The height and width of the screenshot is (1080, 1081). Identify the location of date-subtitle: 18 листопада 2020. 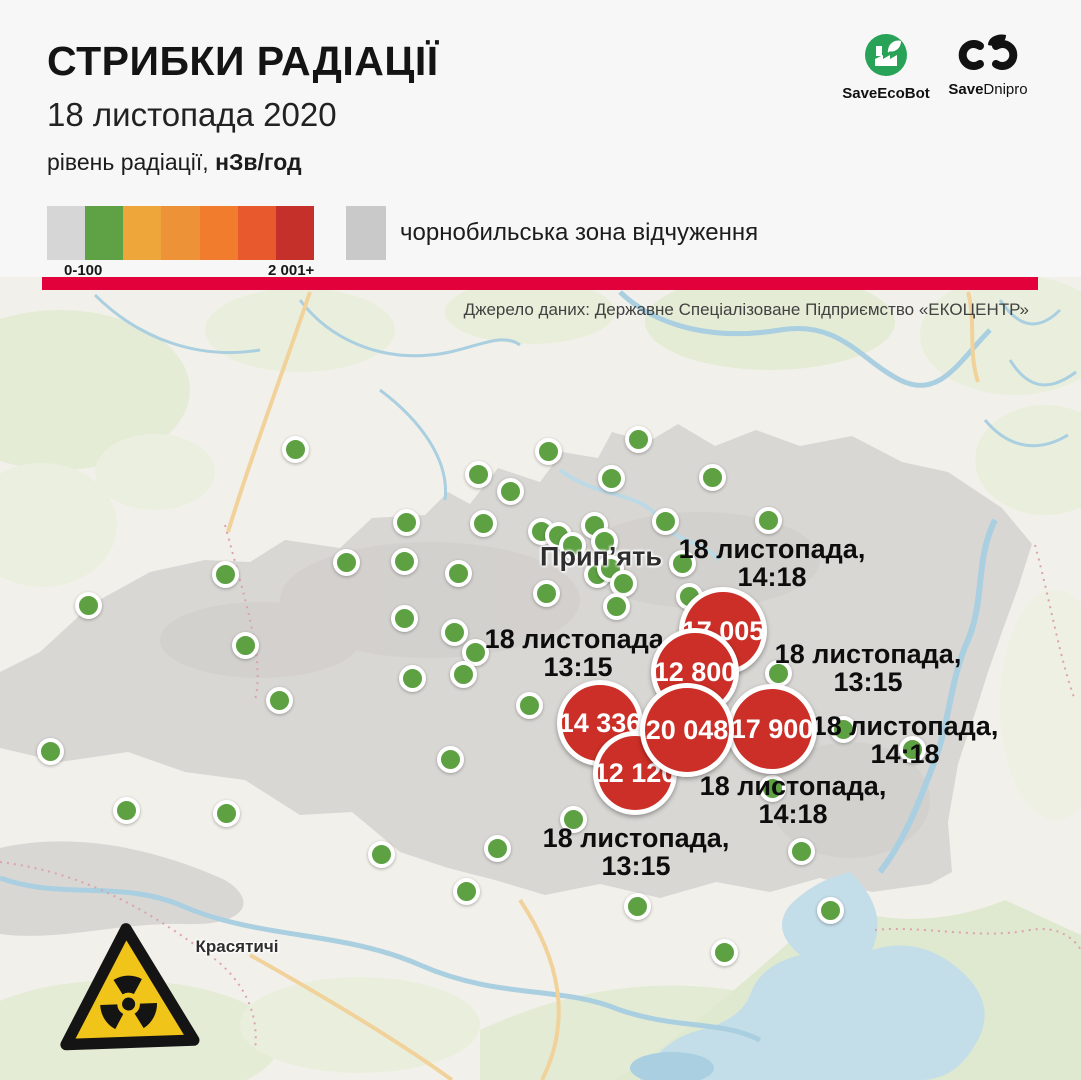
(192, 114).